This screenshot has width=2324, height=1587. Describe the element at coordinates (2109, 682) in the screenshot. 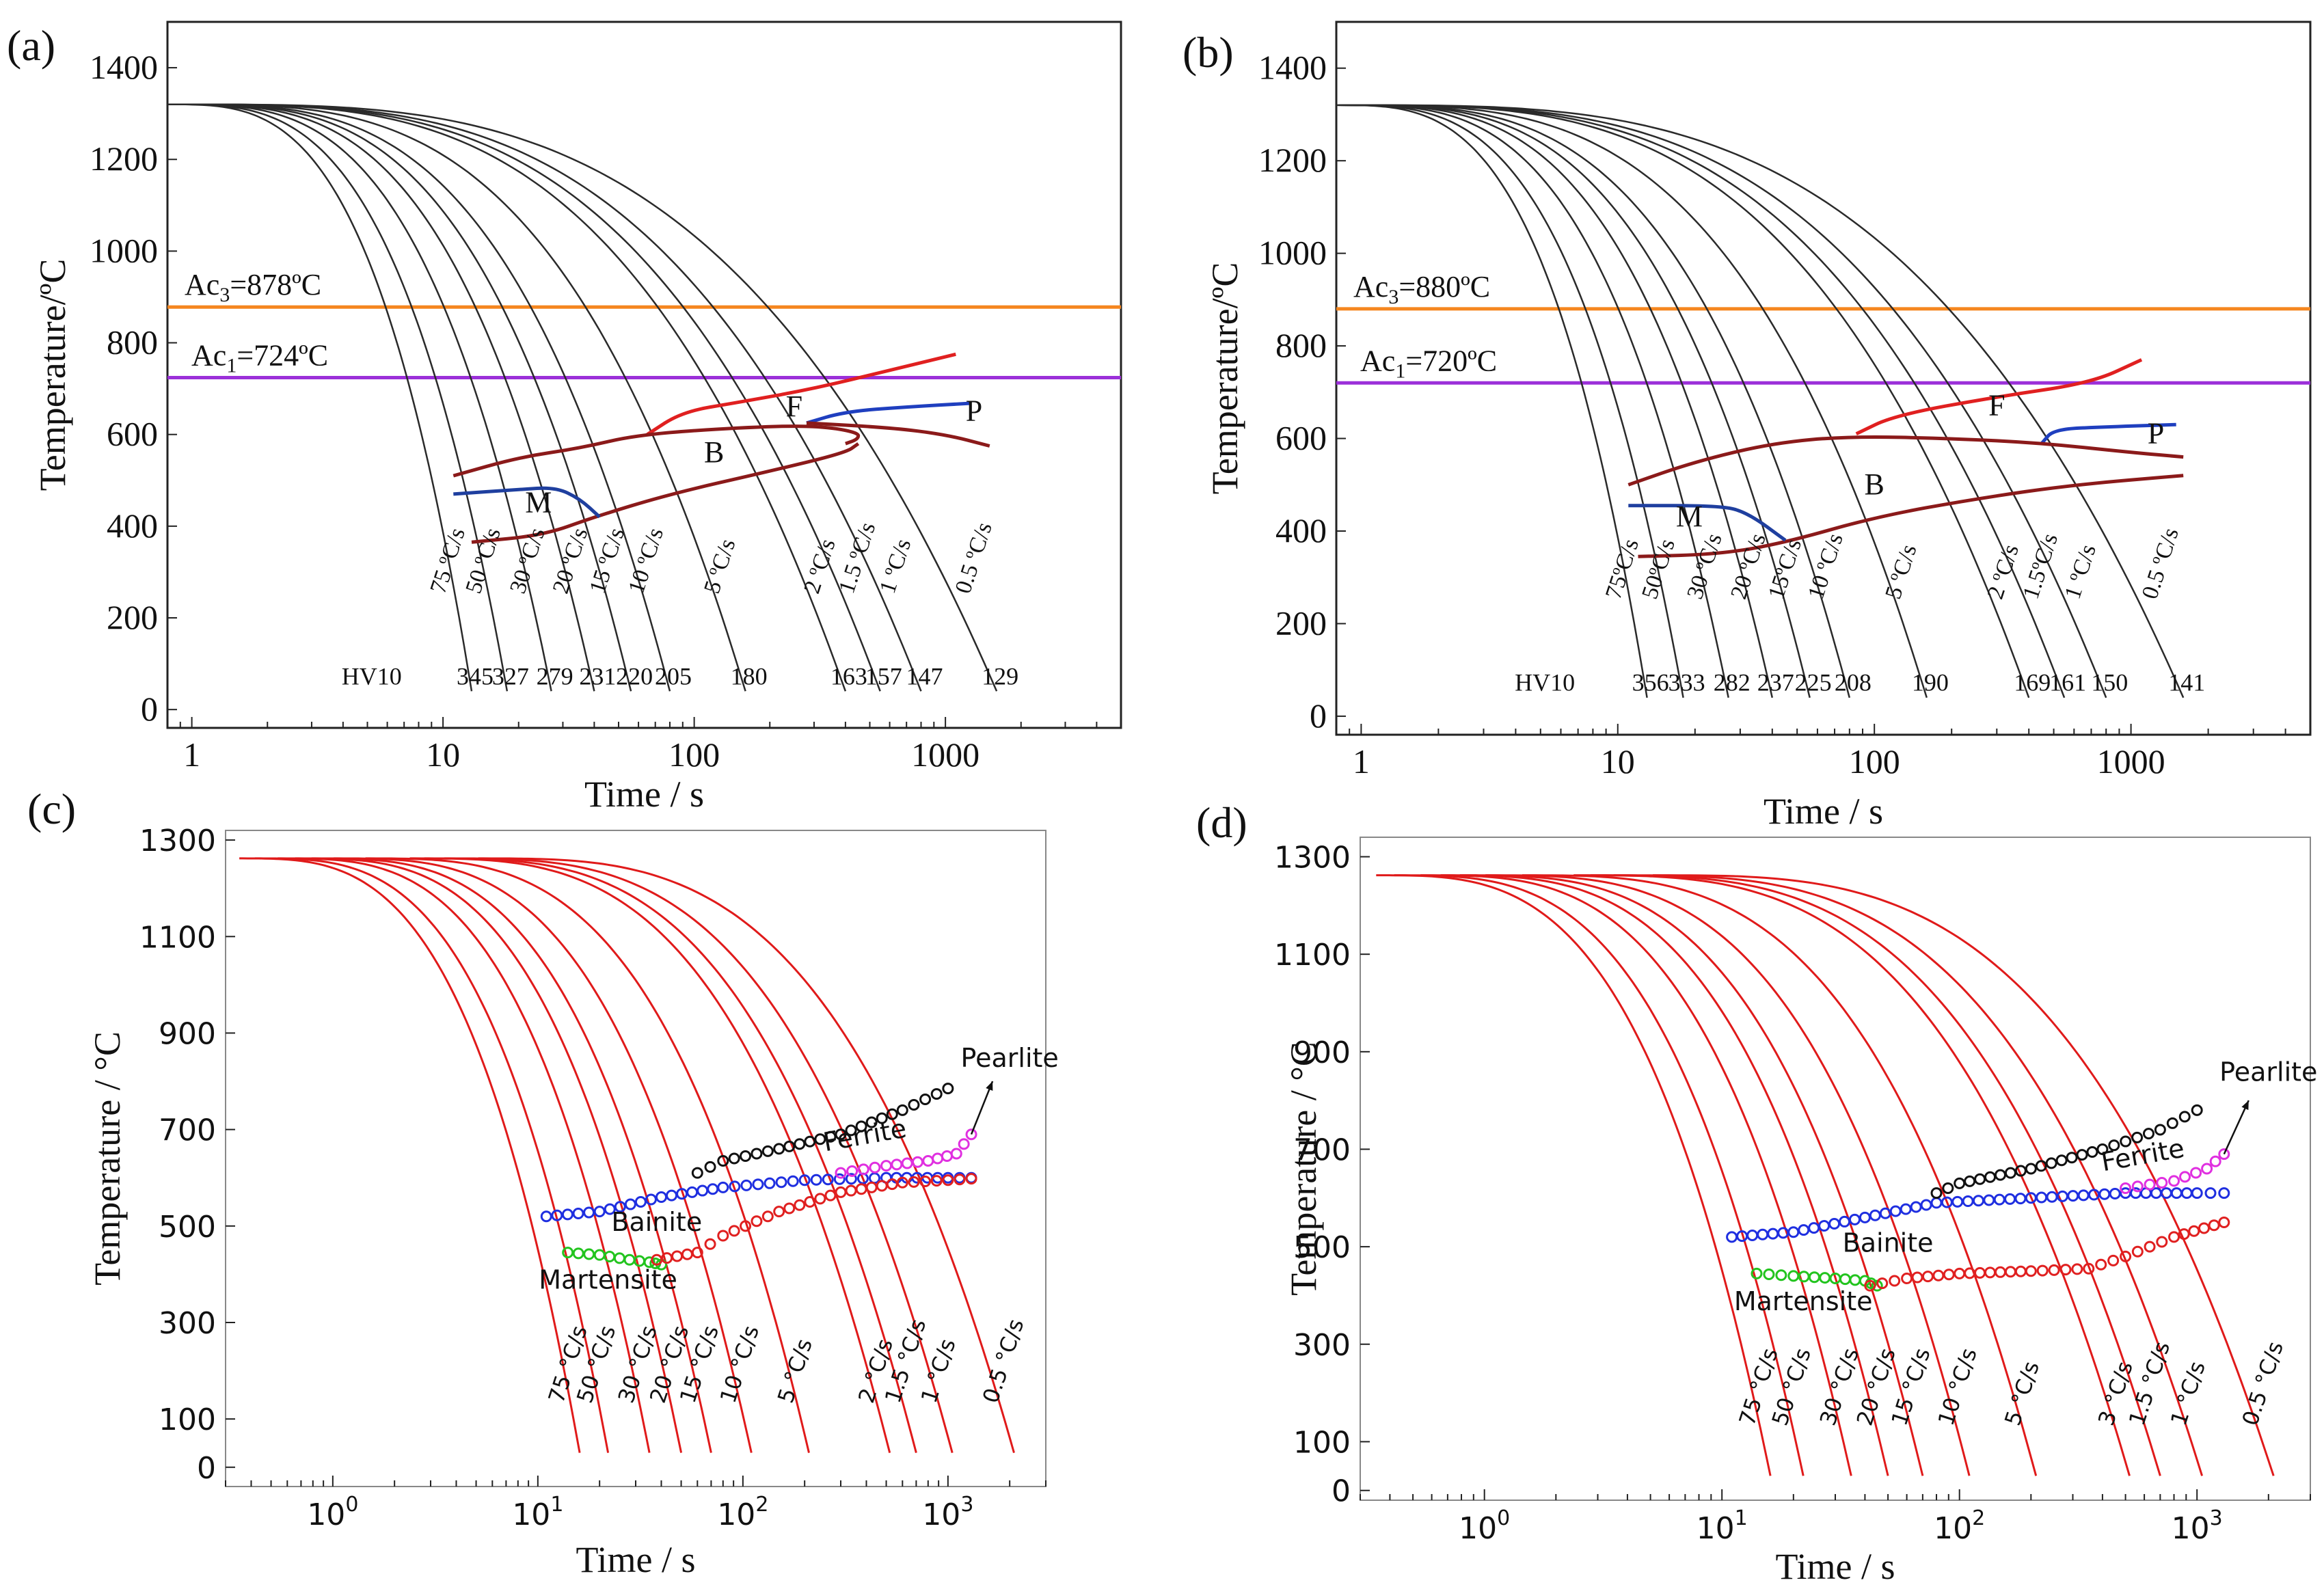

I see `hardness-value: 150` at that location.